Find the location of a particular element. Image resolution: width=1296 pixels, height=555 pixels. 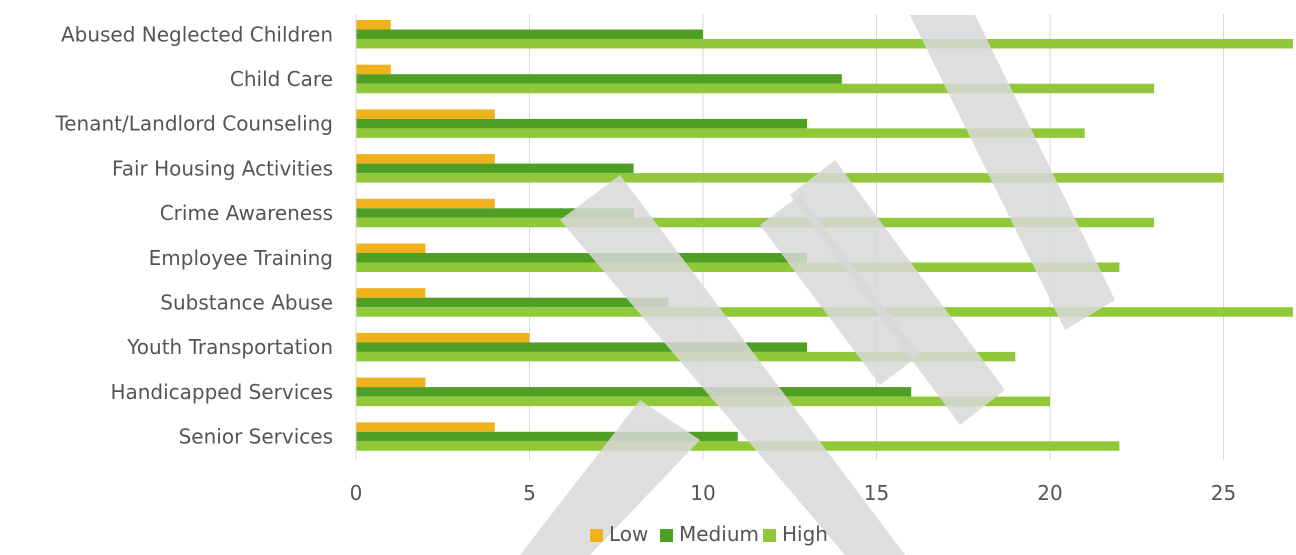

bar-medium-fair-housing-activities is located at coordinates (495, 168).